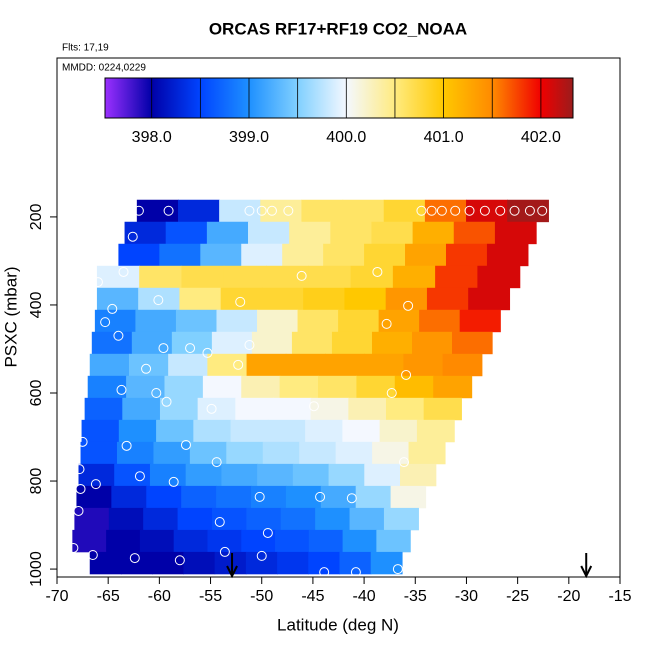 The width and height of the screenshot is (650, 655). I want to click on x-tick-label: -50, so click(261, 596).